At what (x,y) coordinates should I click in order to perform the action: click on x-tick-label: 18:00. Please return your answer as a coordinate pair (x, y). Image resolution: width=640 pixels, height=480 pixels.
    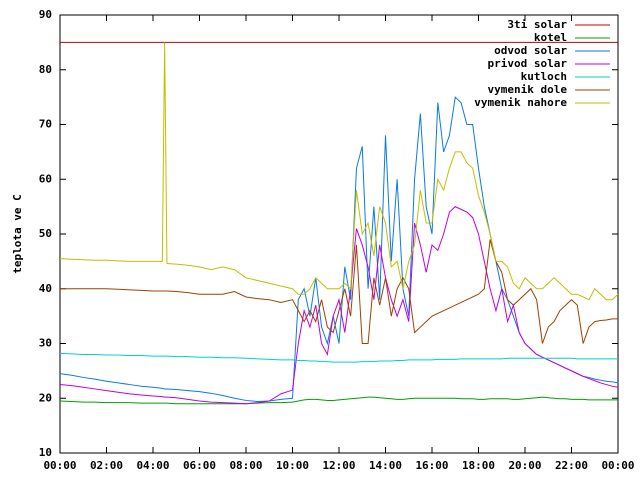
    Looking at the image, I should click on (478, 465).